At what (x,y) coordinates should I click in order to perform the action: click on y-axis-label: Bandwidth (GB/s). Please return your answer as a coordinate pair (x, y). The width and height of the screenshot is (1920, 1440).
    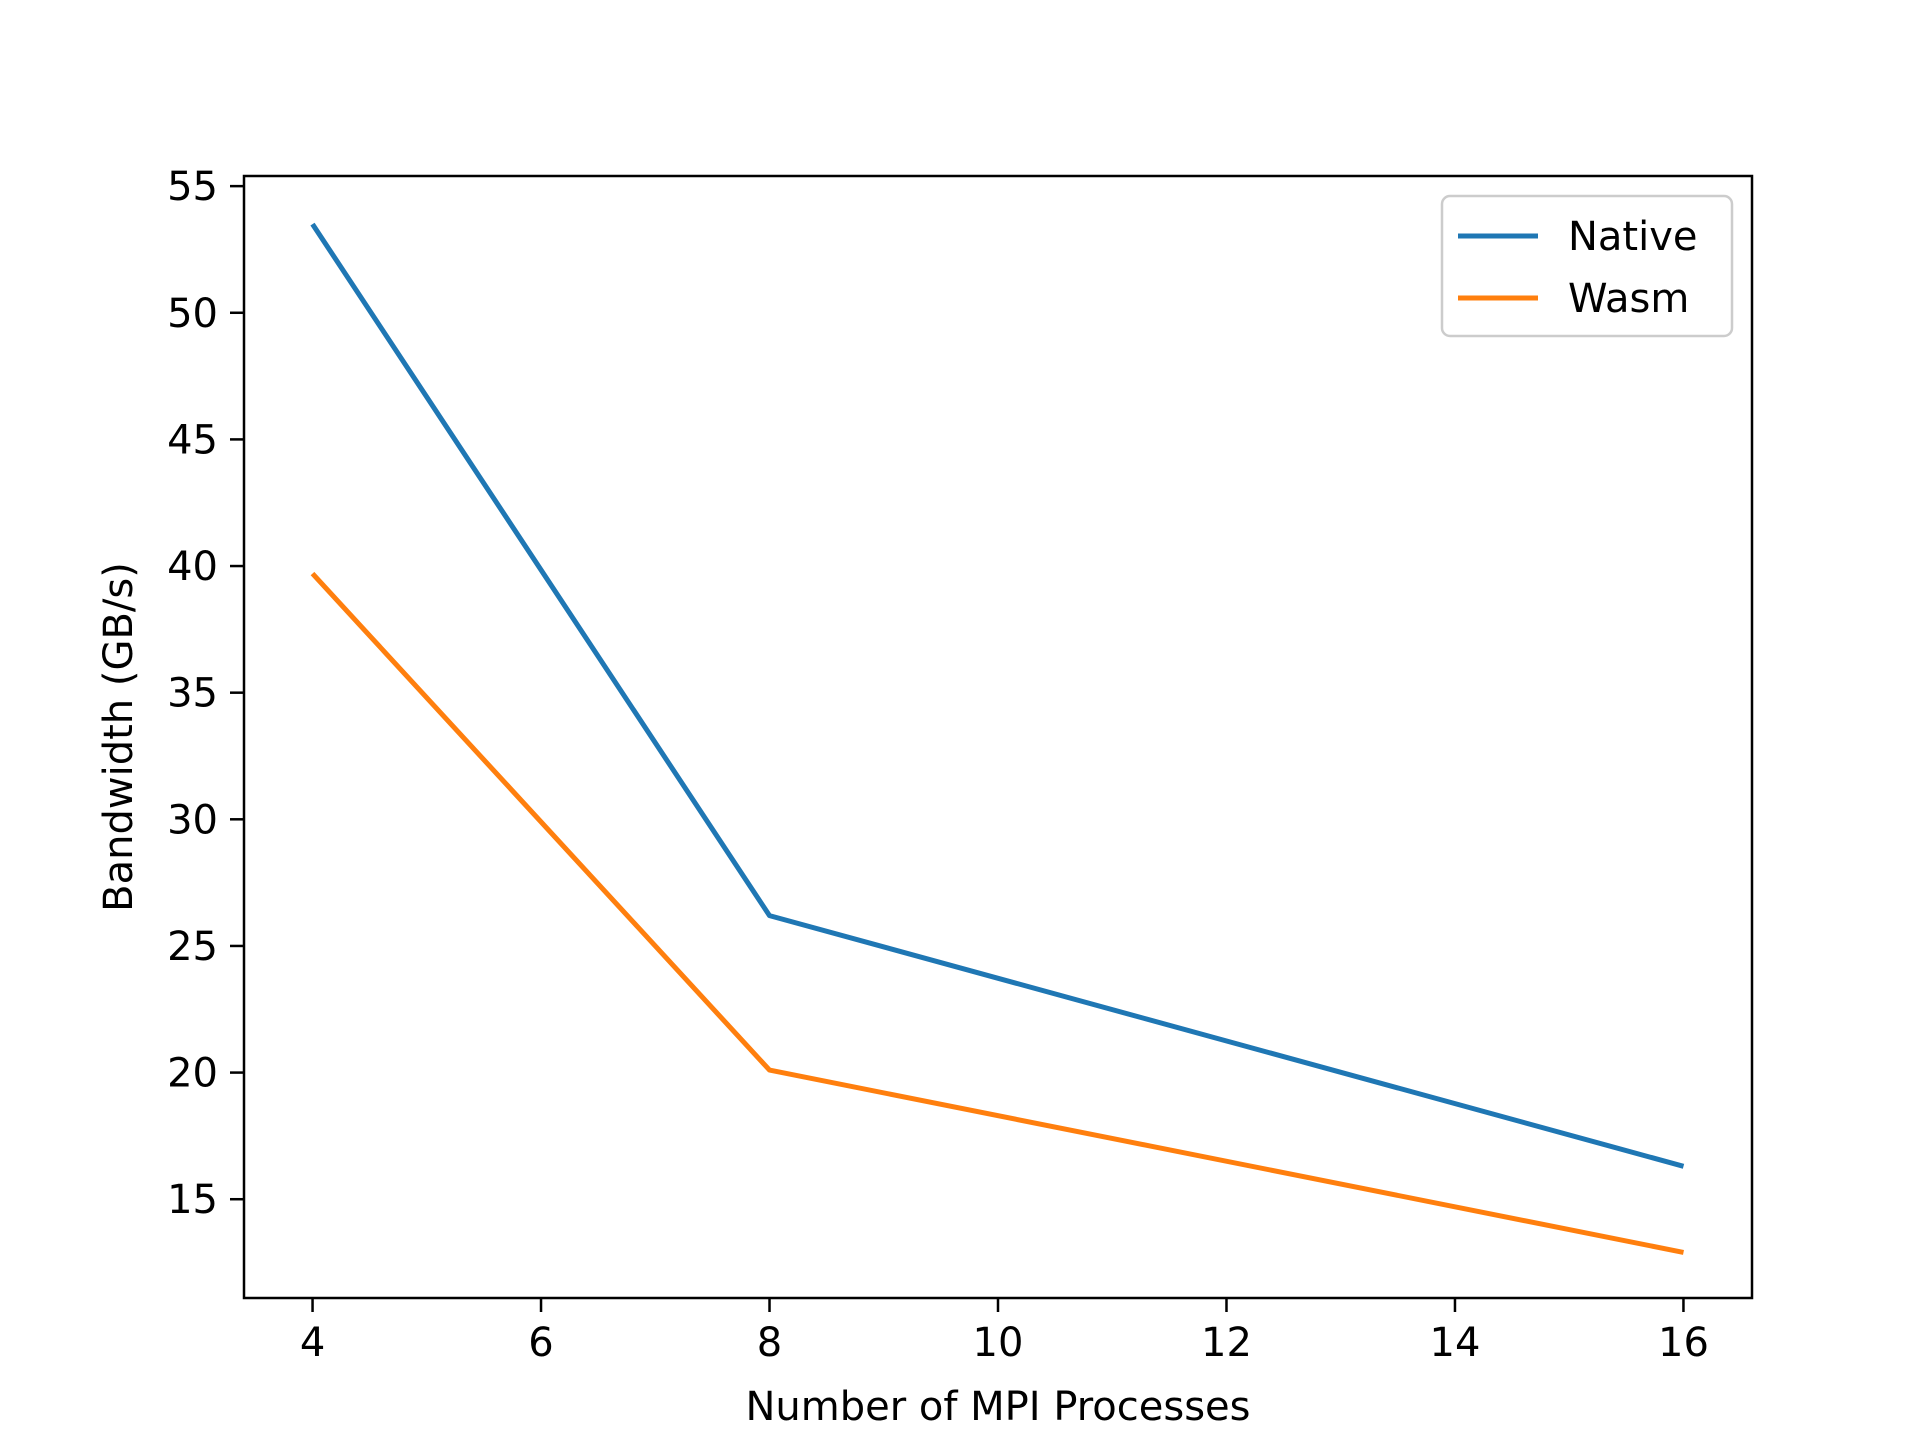
    Looking at the image, I should click on (119, 737).